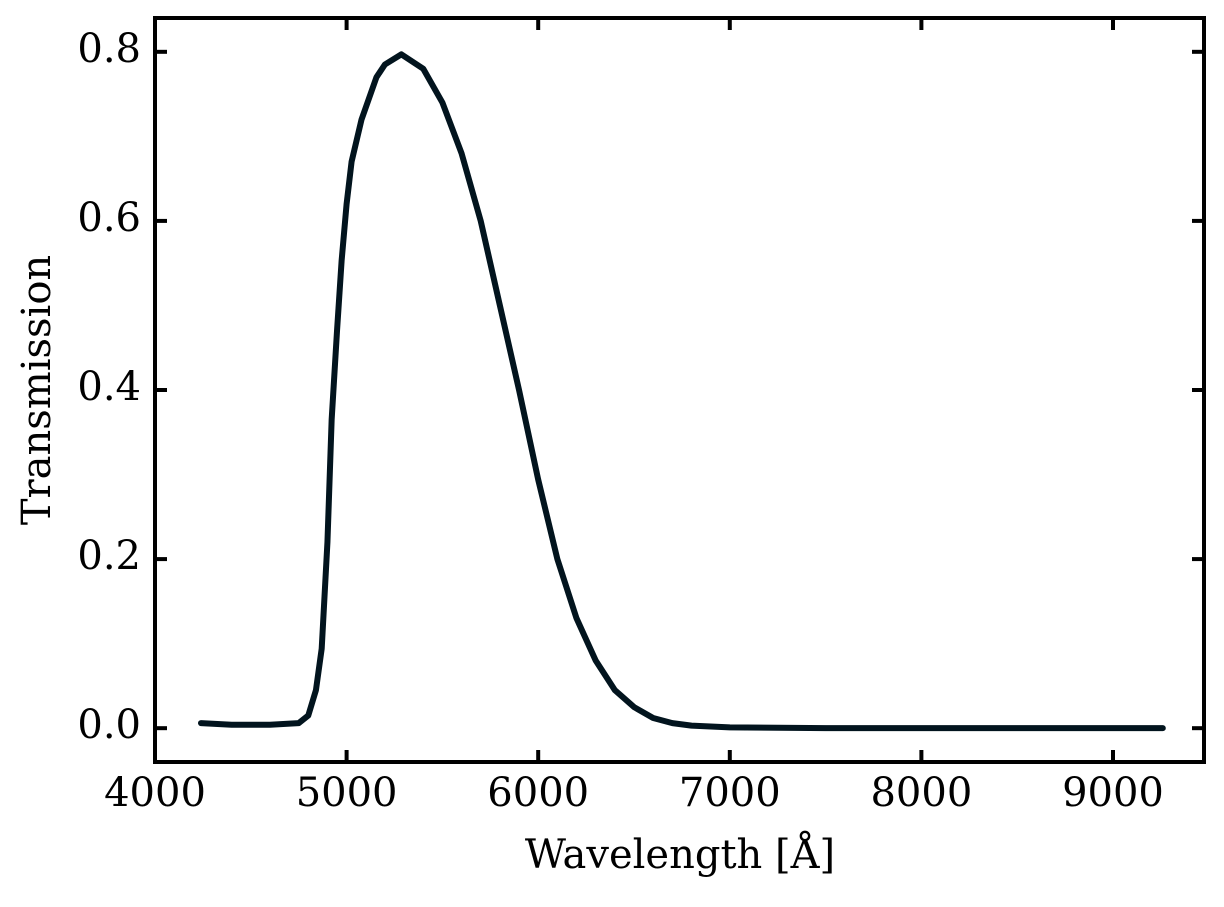  What do you see at coordinates (1113, 793) in the screenshot?
I see `x-tick-label: 9000` at bounding box center [1113, 793].